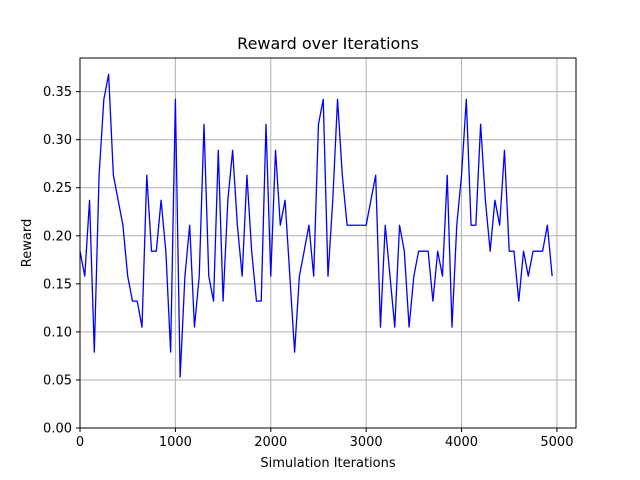 This screenshot has width=640, height=480. Describe the element at coordinates (556, 442) in the screenshot. I see `x-tick-label: 5000` at that location.